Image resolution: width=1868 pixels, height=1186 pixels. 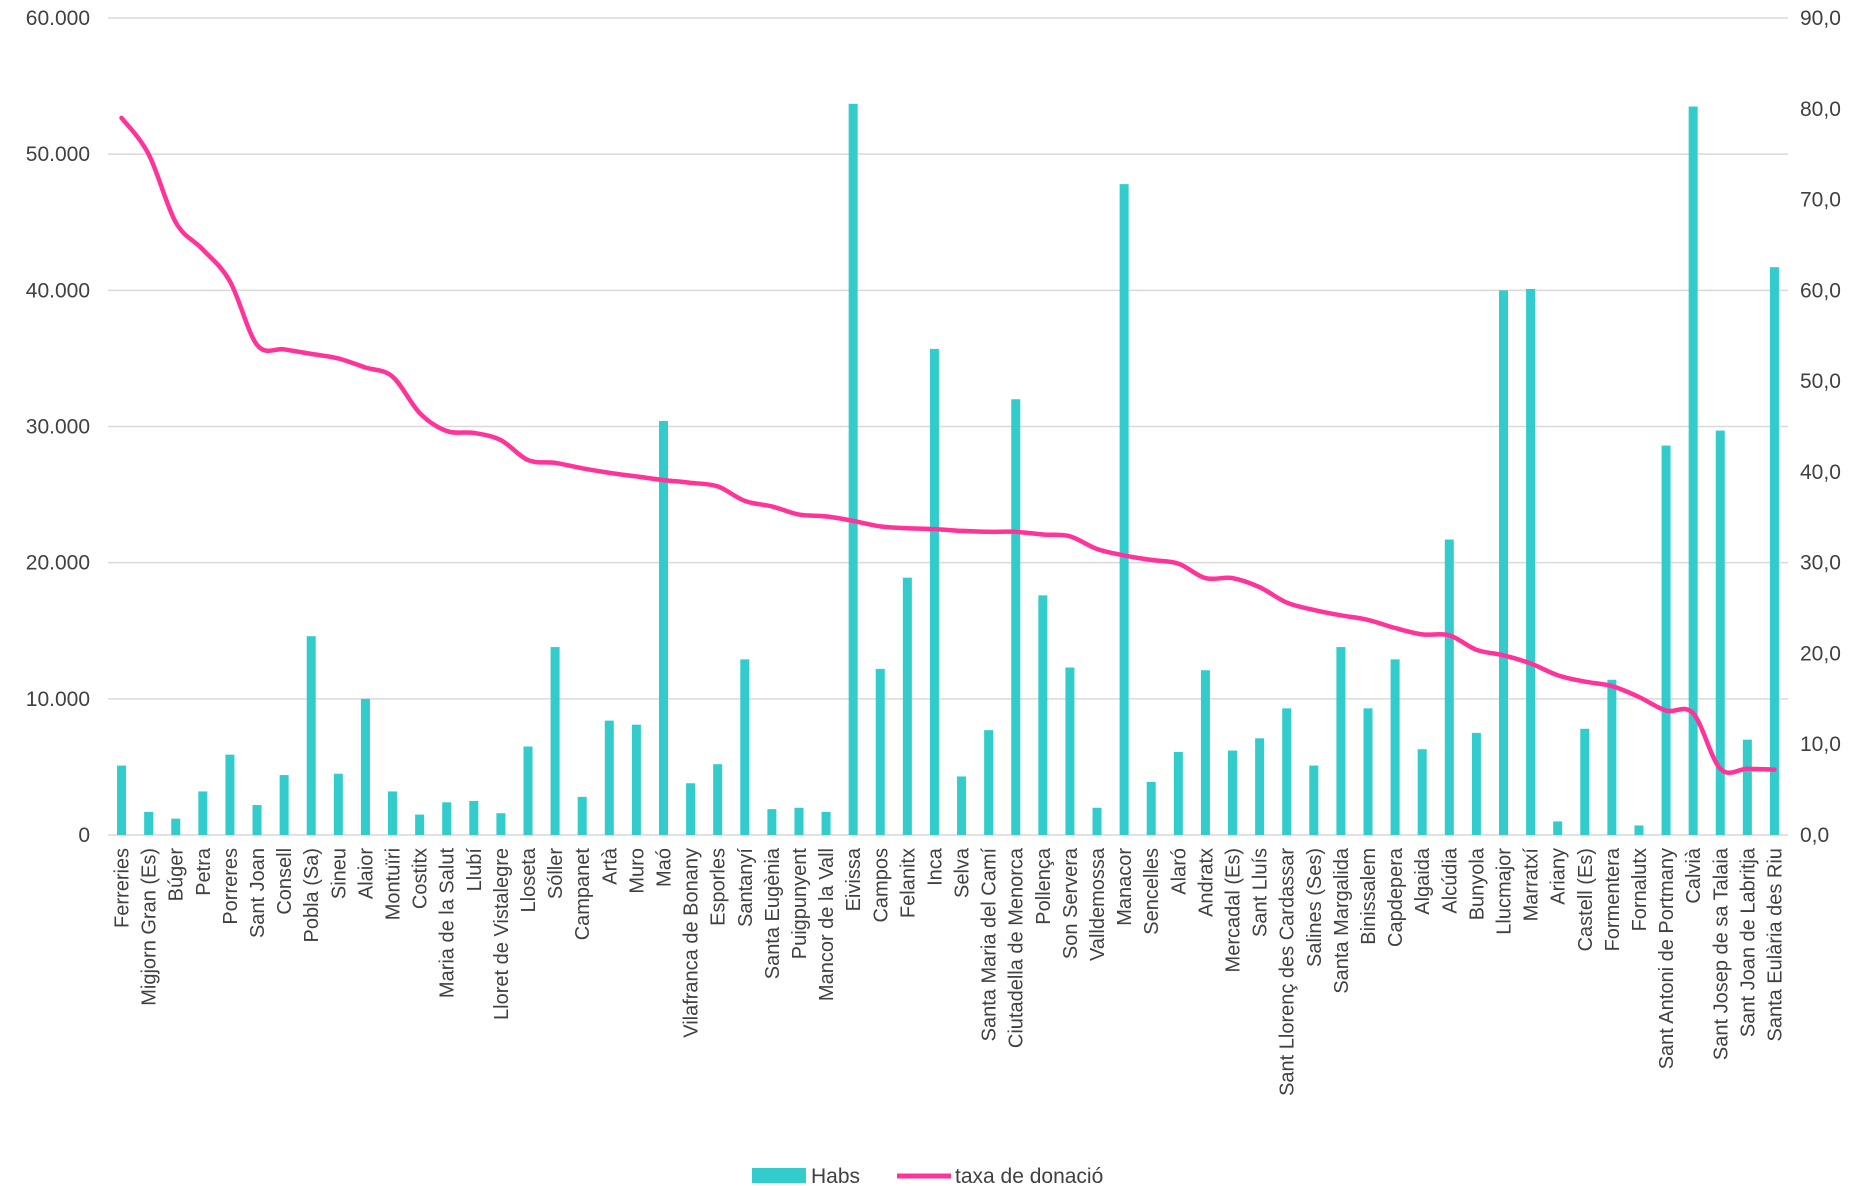 What do you see at coordinates (58, 427) in the screenshot?
I see `y-tick-label: 30.000` at bounding box center [58, 427].